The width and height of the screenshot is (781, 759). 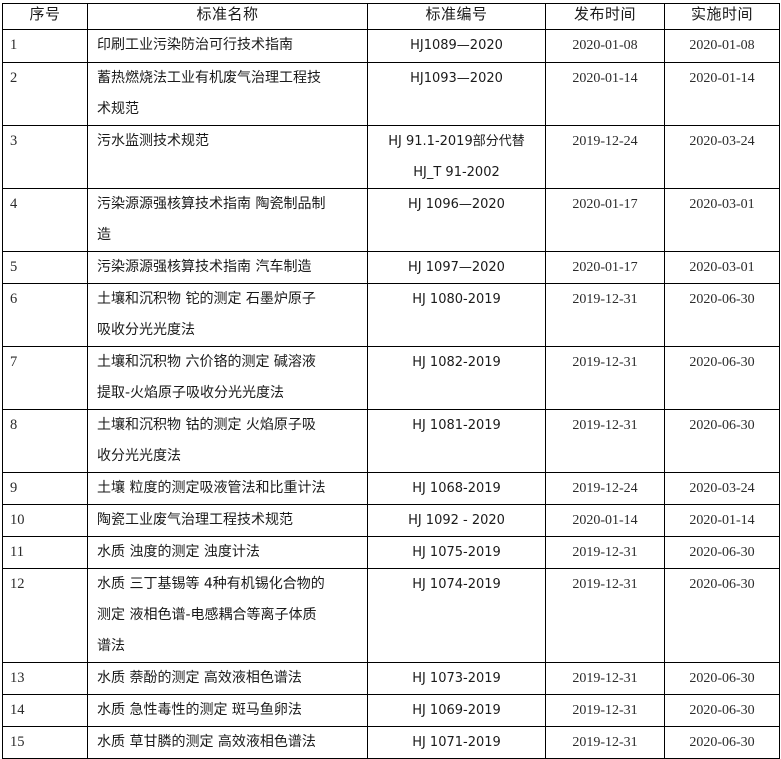 What do you see at coordinates (456, 172) in the screenshot?
I see `cell-standard-code-text: HJ_T 91-2002` at bounding box center [456, 172].